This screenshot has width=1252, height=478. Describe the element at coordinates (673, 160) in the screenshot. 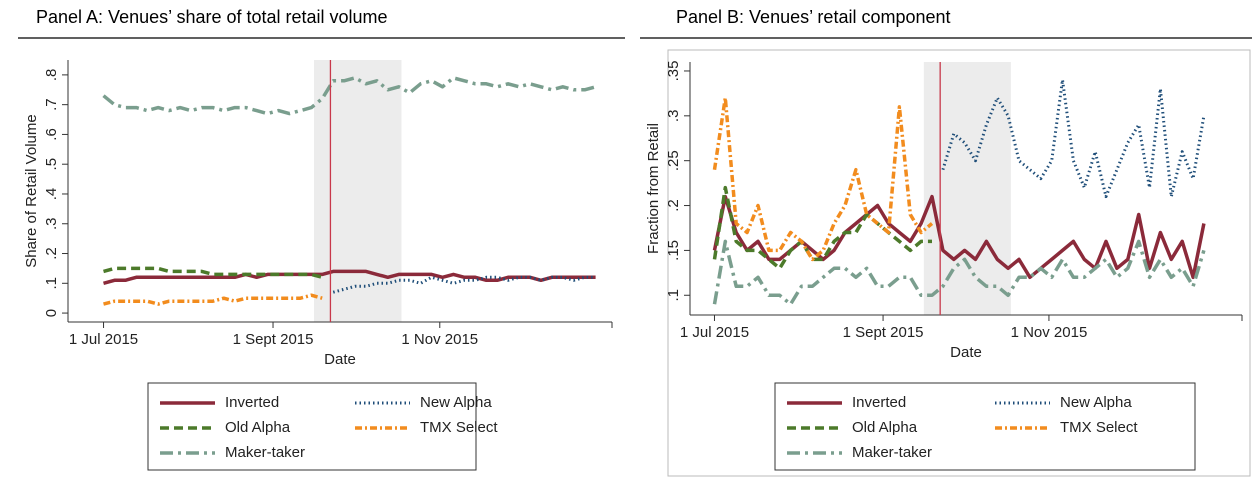

I see `y-tick-label: .25` at that location.